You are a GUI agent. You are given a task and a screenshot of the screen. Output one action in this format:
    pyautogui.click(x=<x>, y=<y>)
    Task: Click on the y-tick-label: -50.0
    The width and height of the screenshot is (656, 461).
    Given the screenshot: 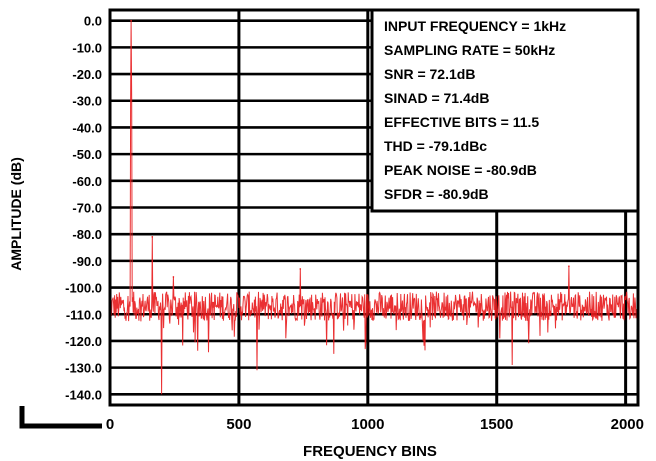 What is the action you would take?
    pyautogui.click(x=87, y=154)
    